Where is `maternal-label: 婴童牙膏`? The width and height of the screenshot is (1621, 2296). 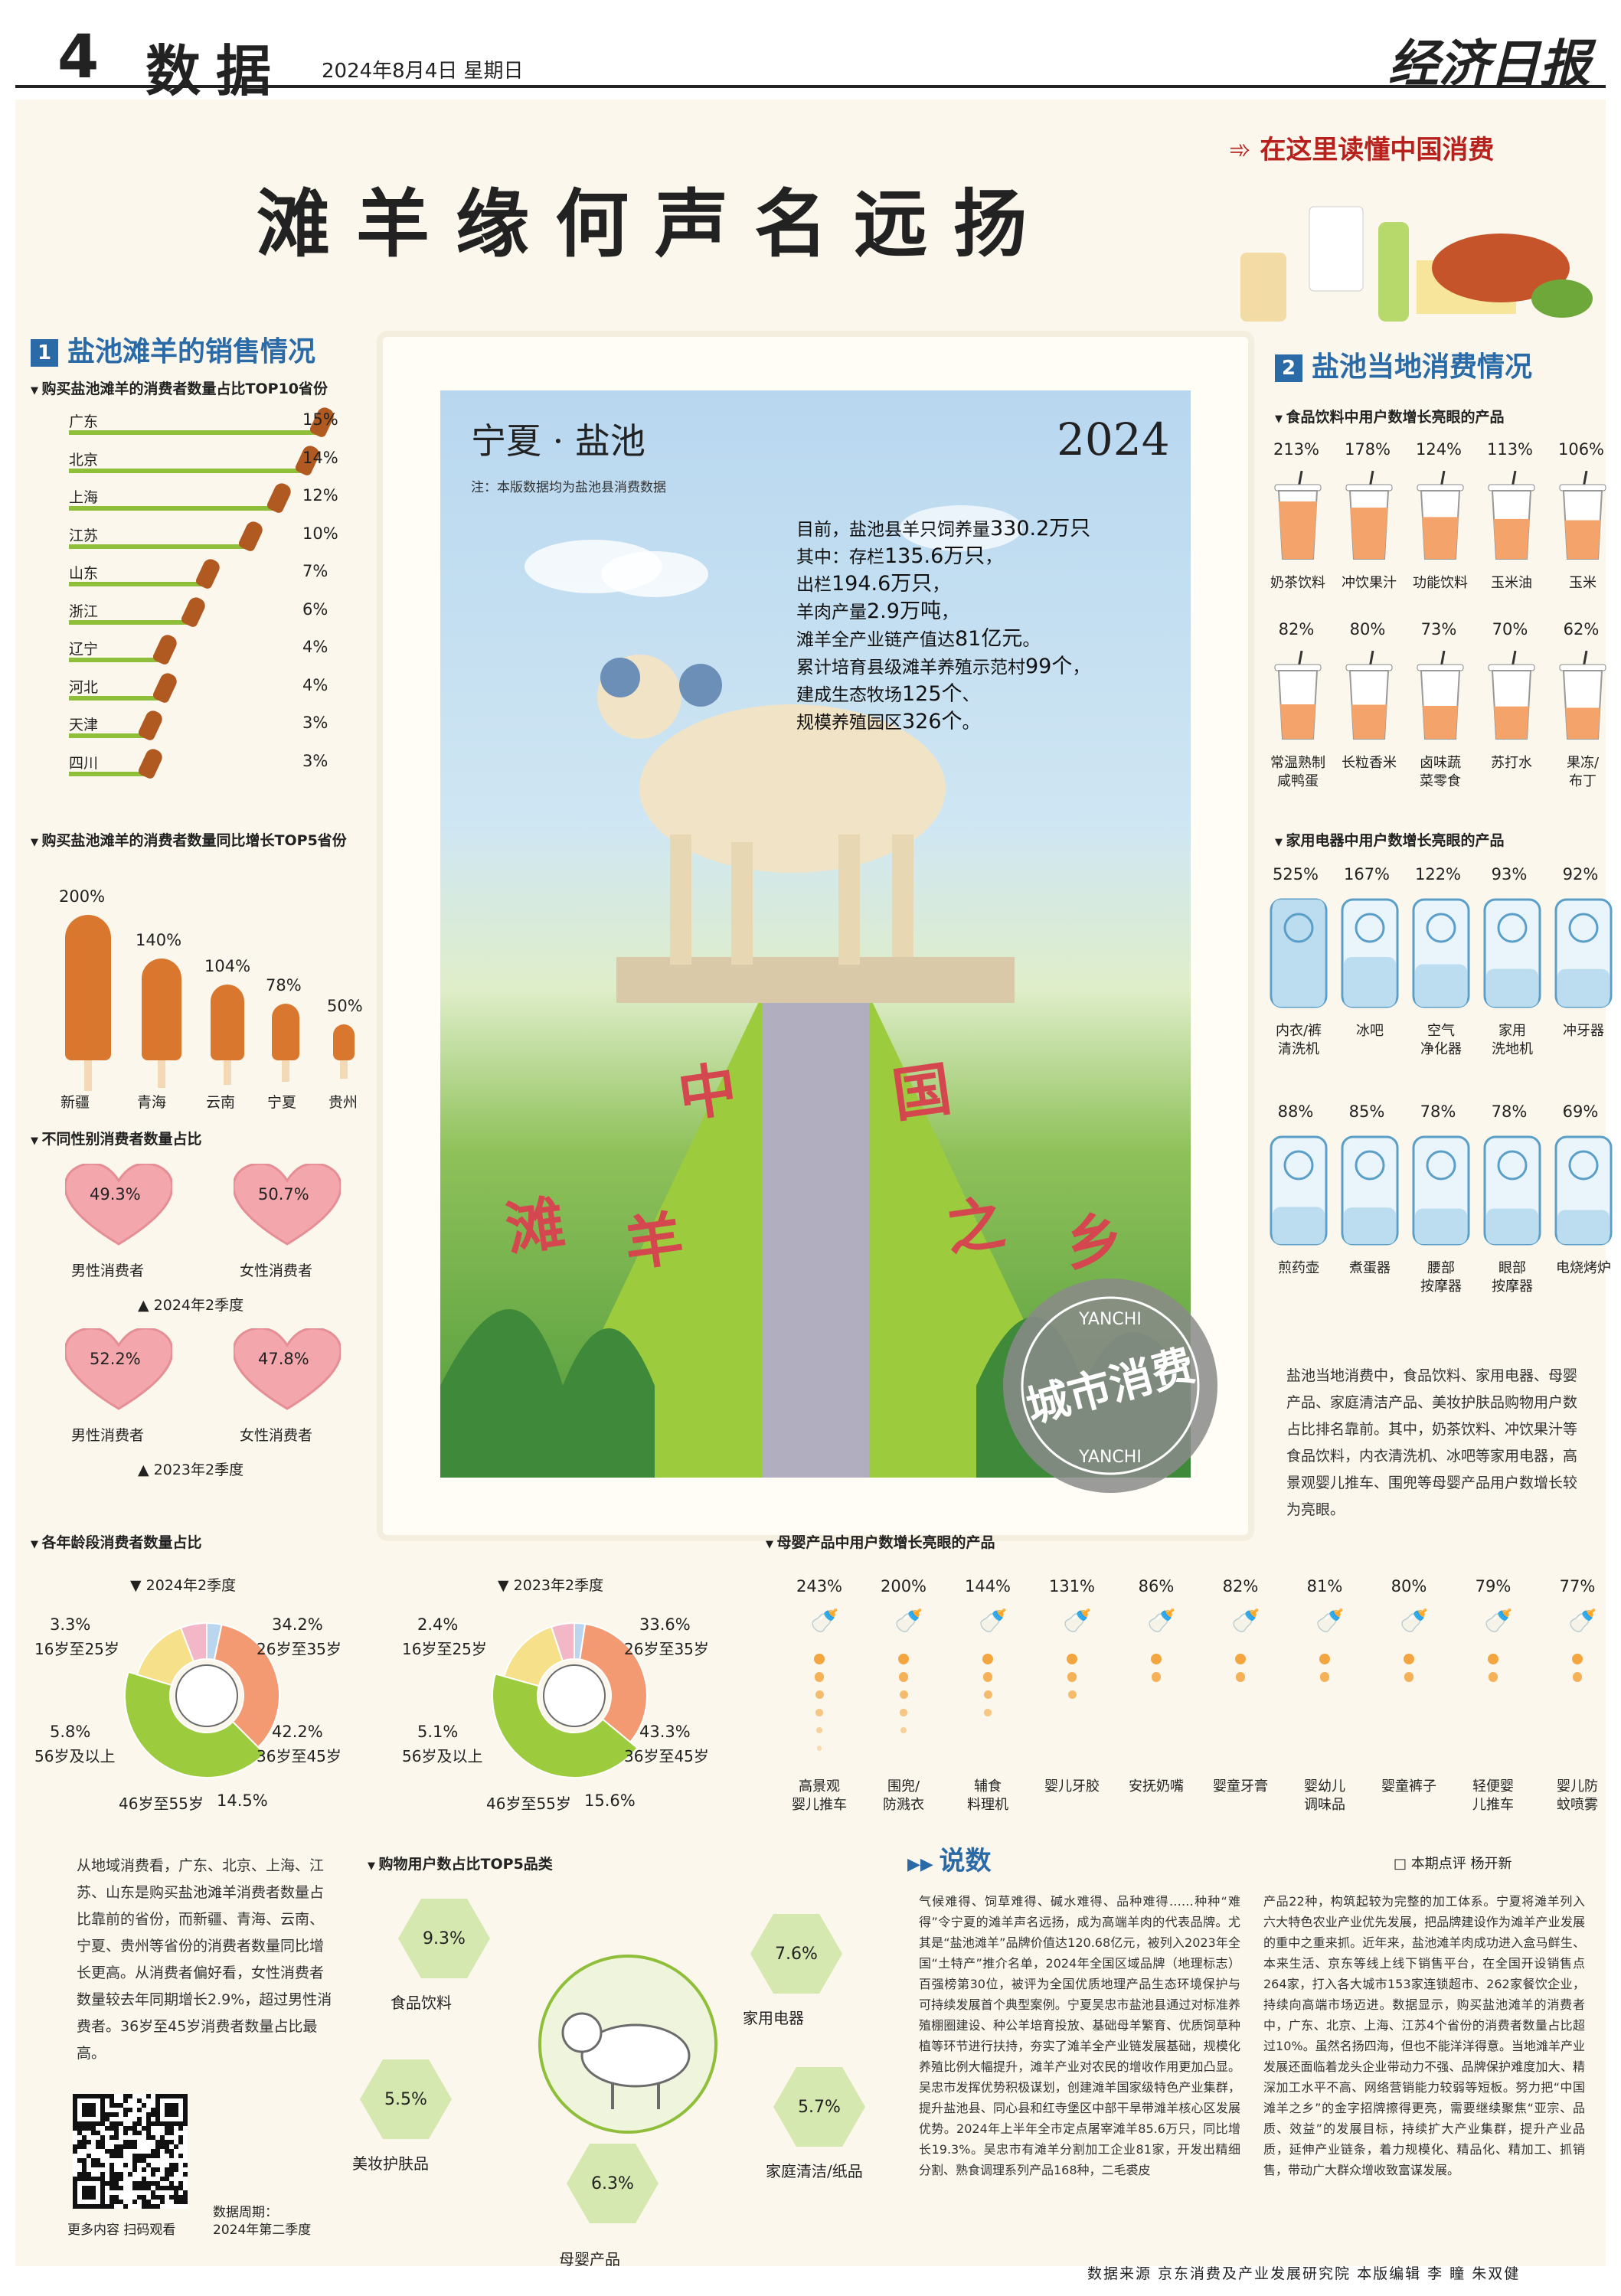
maternal-label: 婴童牙膏 is located at coordinates (1241, 1786).